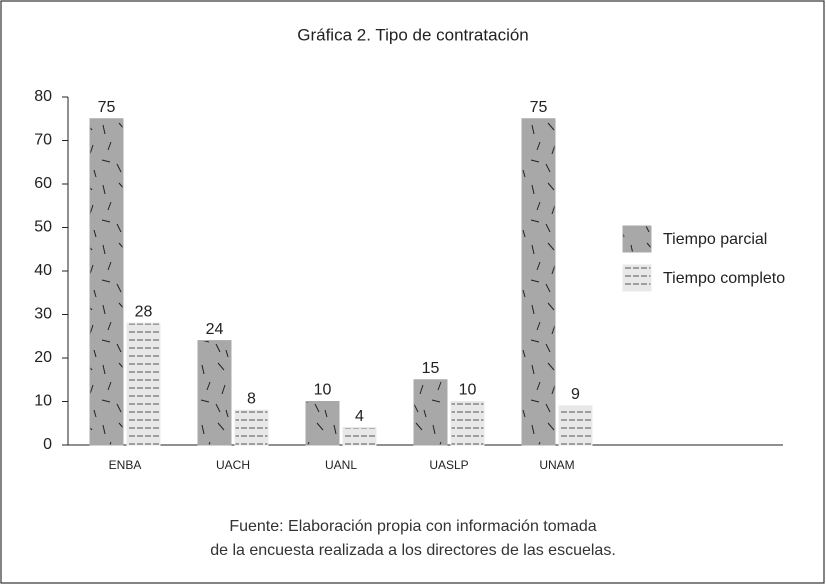 This screenshot has height=585, width=826. I want to click on chart-title: Gráfica 2. Tipo de contratación, so click(413, 34).